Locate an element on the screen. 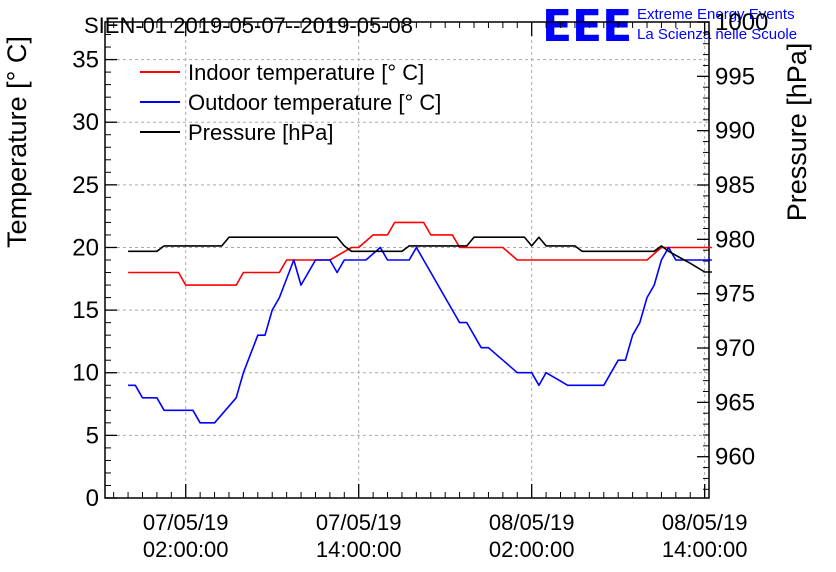 This screenshot has width=836, height=572. left-tick-label: 10 is located at coordinates (85, 373).